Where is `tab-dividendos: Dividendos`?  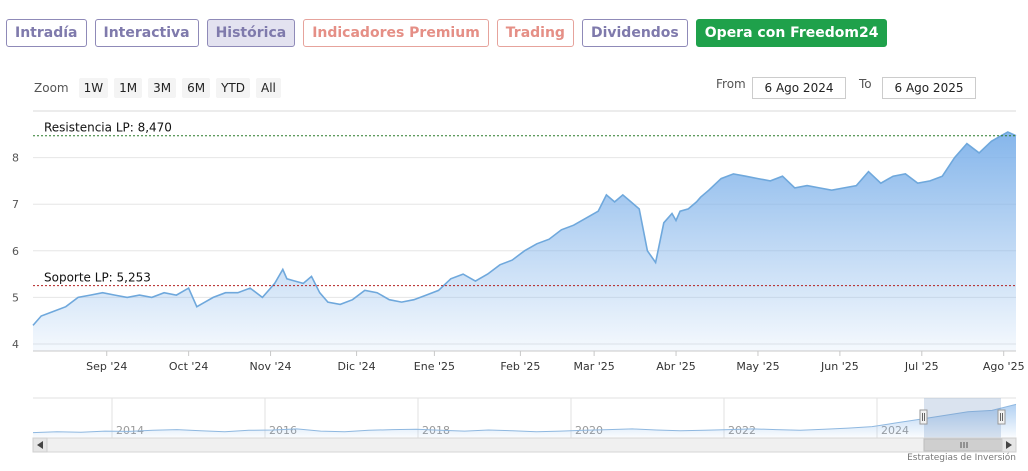
tab-dividendos: Dividendos is located at coordinates (634, 33).